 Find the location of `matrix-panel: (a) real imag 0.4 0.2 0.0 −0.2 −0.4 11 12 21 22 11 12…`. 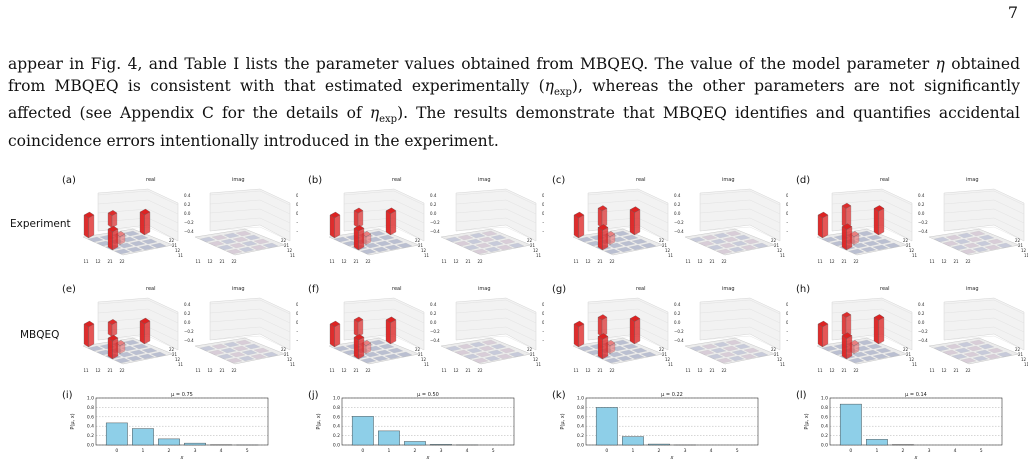

matrix-panel: (a) real imag 0.4 0.2 0.0 −0.2 −0.4 11 12 21 22 11 12… is located at coordinates (180, 225).